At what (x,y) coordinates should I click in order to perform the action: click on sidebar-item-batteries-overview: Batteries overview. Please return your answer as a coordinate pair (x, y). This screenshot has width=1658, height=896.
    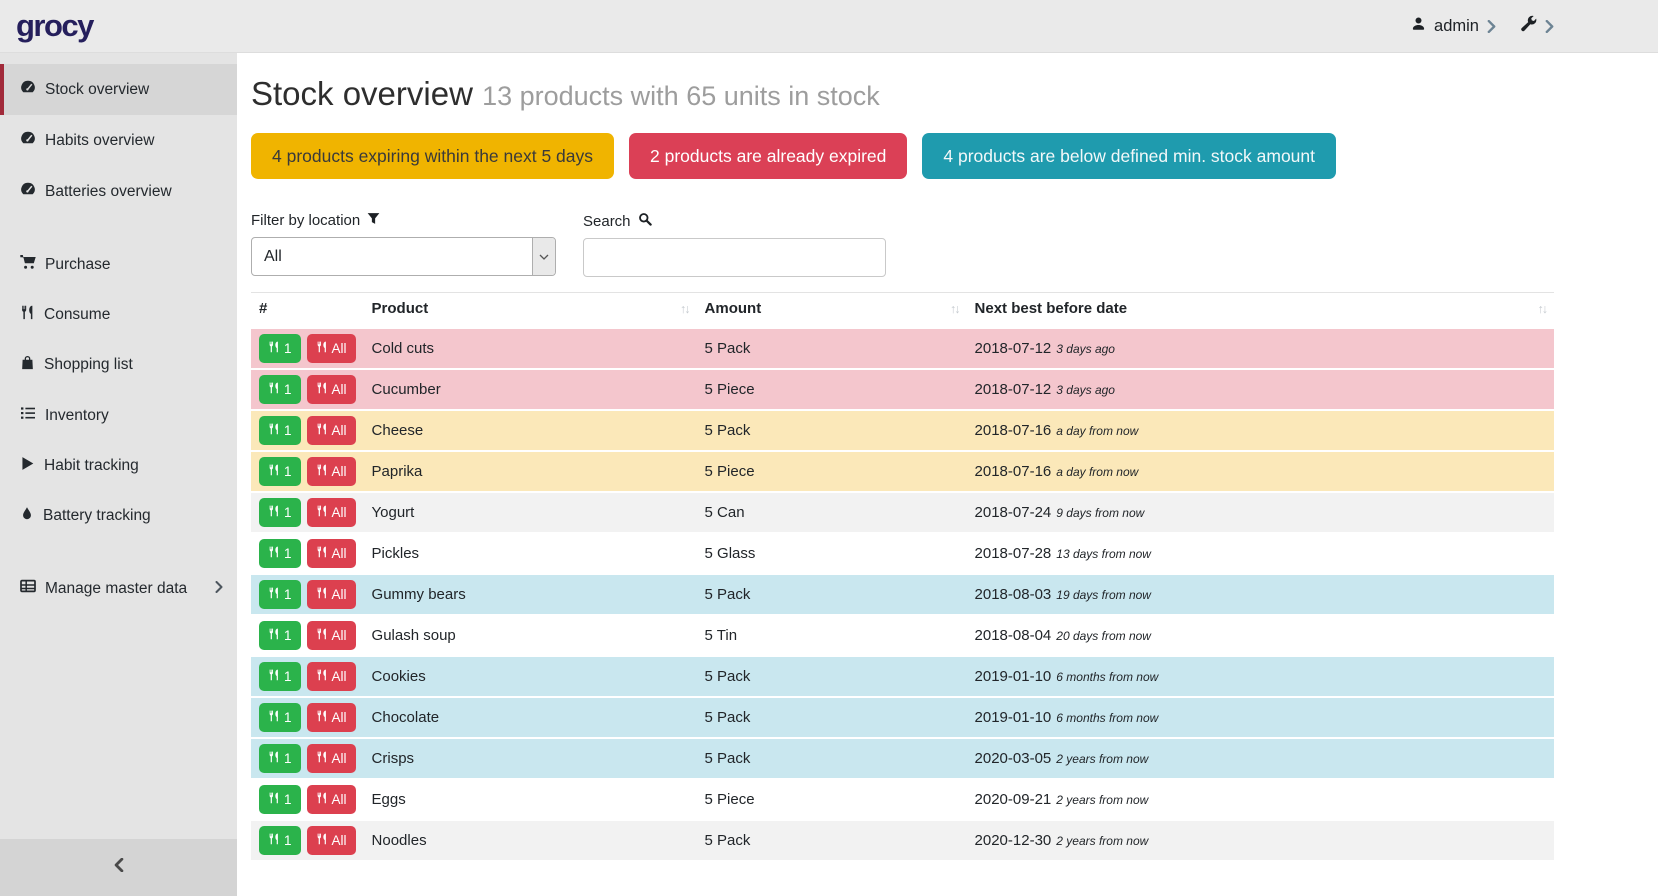
    Looking at the image, I should click on (118, 191).